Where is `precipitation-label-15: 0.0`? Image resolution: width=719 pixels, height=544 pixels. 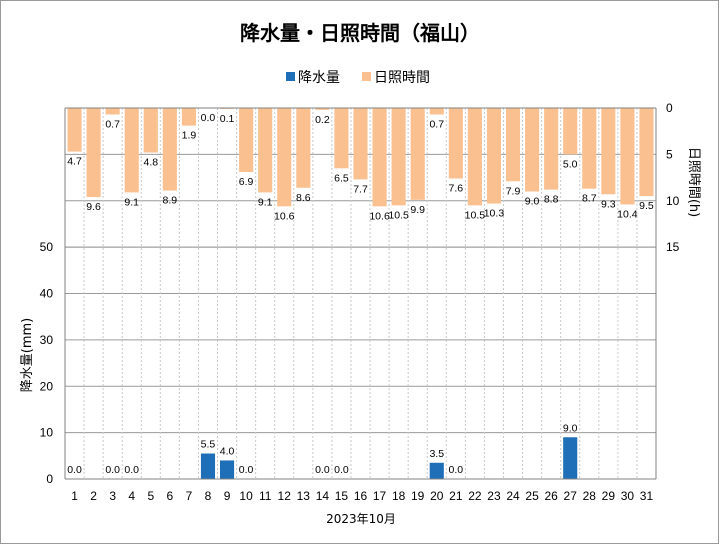 precipitation-label-15: 0.0 is located at coordinates (341, 470).